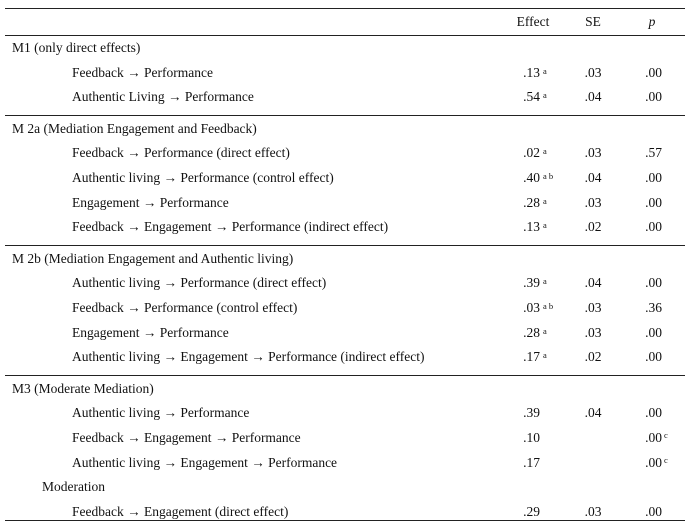  What do you see at coordinates (163, 97) in the screenshot?
I see `row-label: Authentic Living → Performance` at bounding box center [163, 97].